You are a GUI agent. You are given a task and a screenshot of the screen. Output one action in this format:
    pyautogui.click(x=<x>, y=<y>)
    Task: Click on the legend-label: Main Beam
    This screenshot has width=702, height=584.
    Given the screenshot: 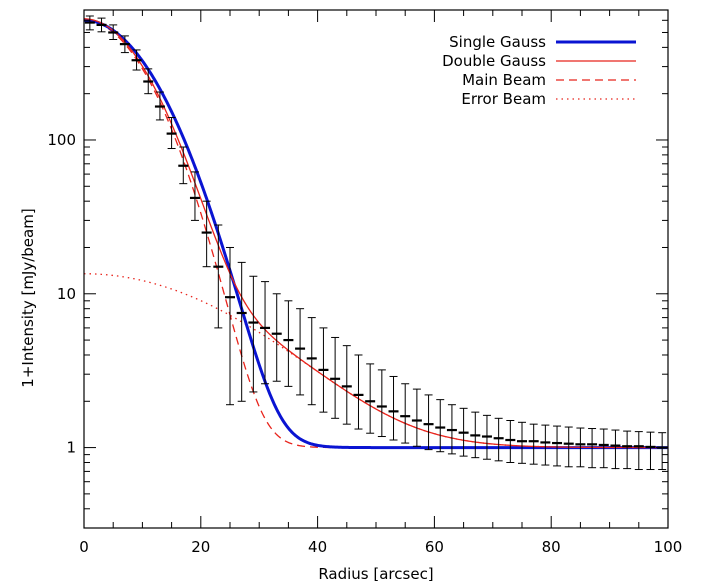 What is the action you would take?
    pyautogui.click(x=504, y=80)
    